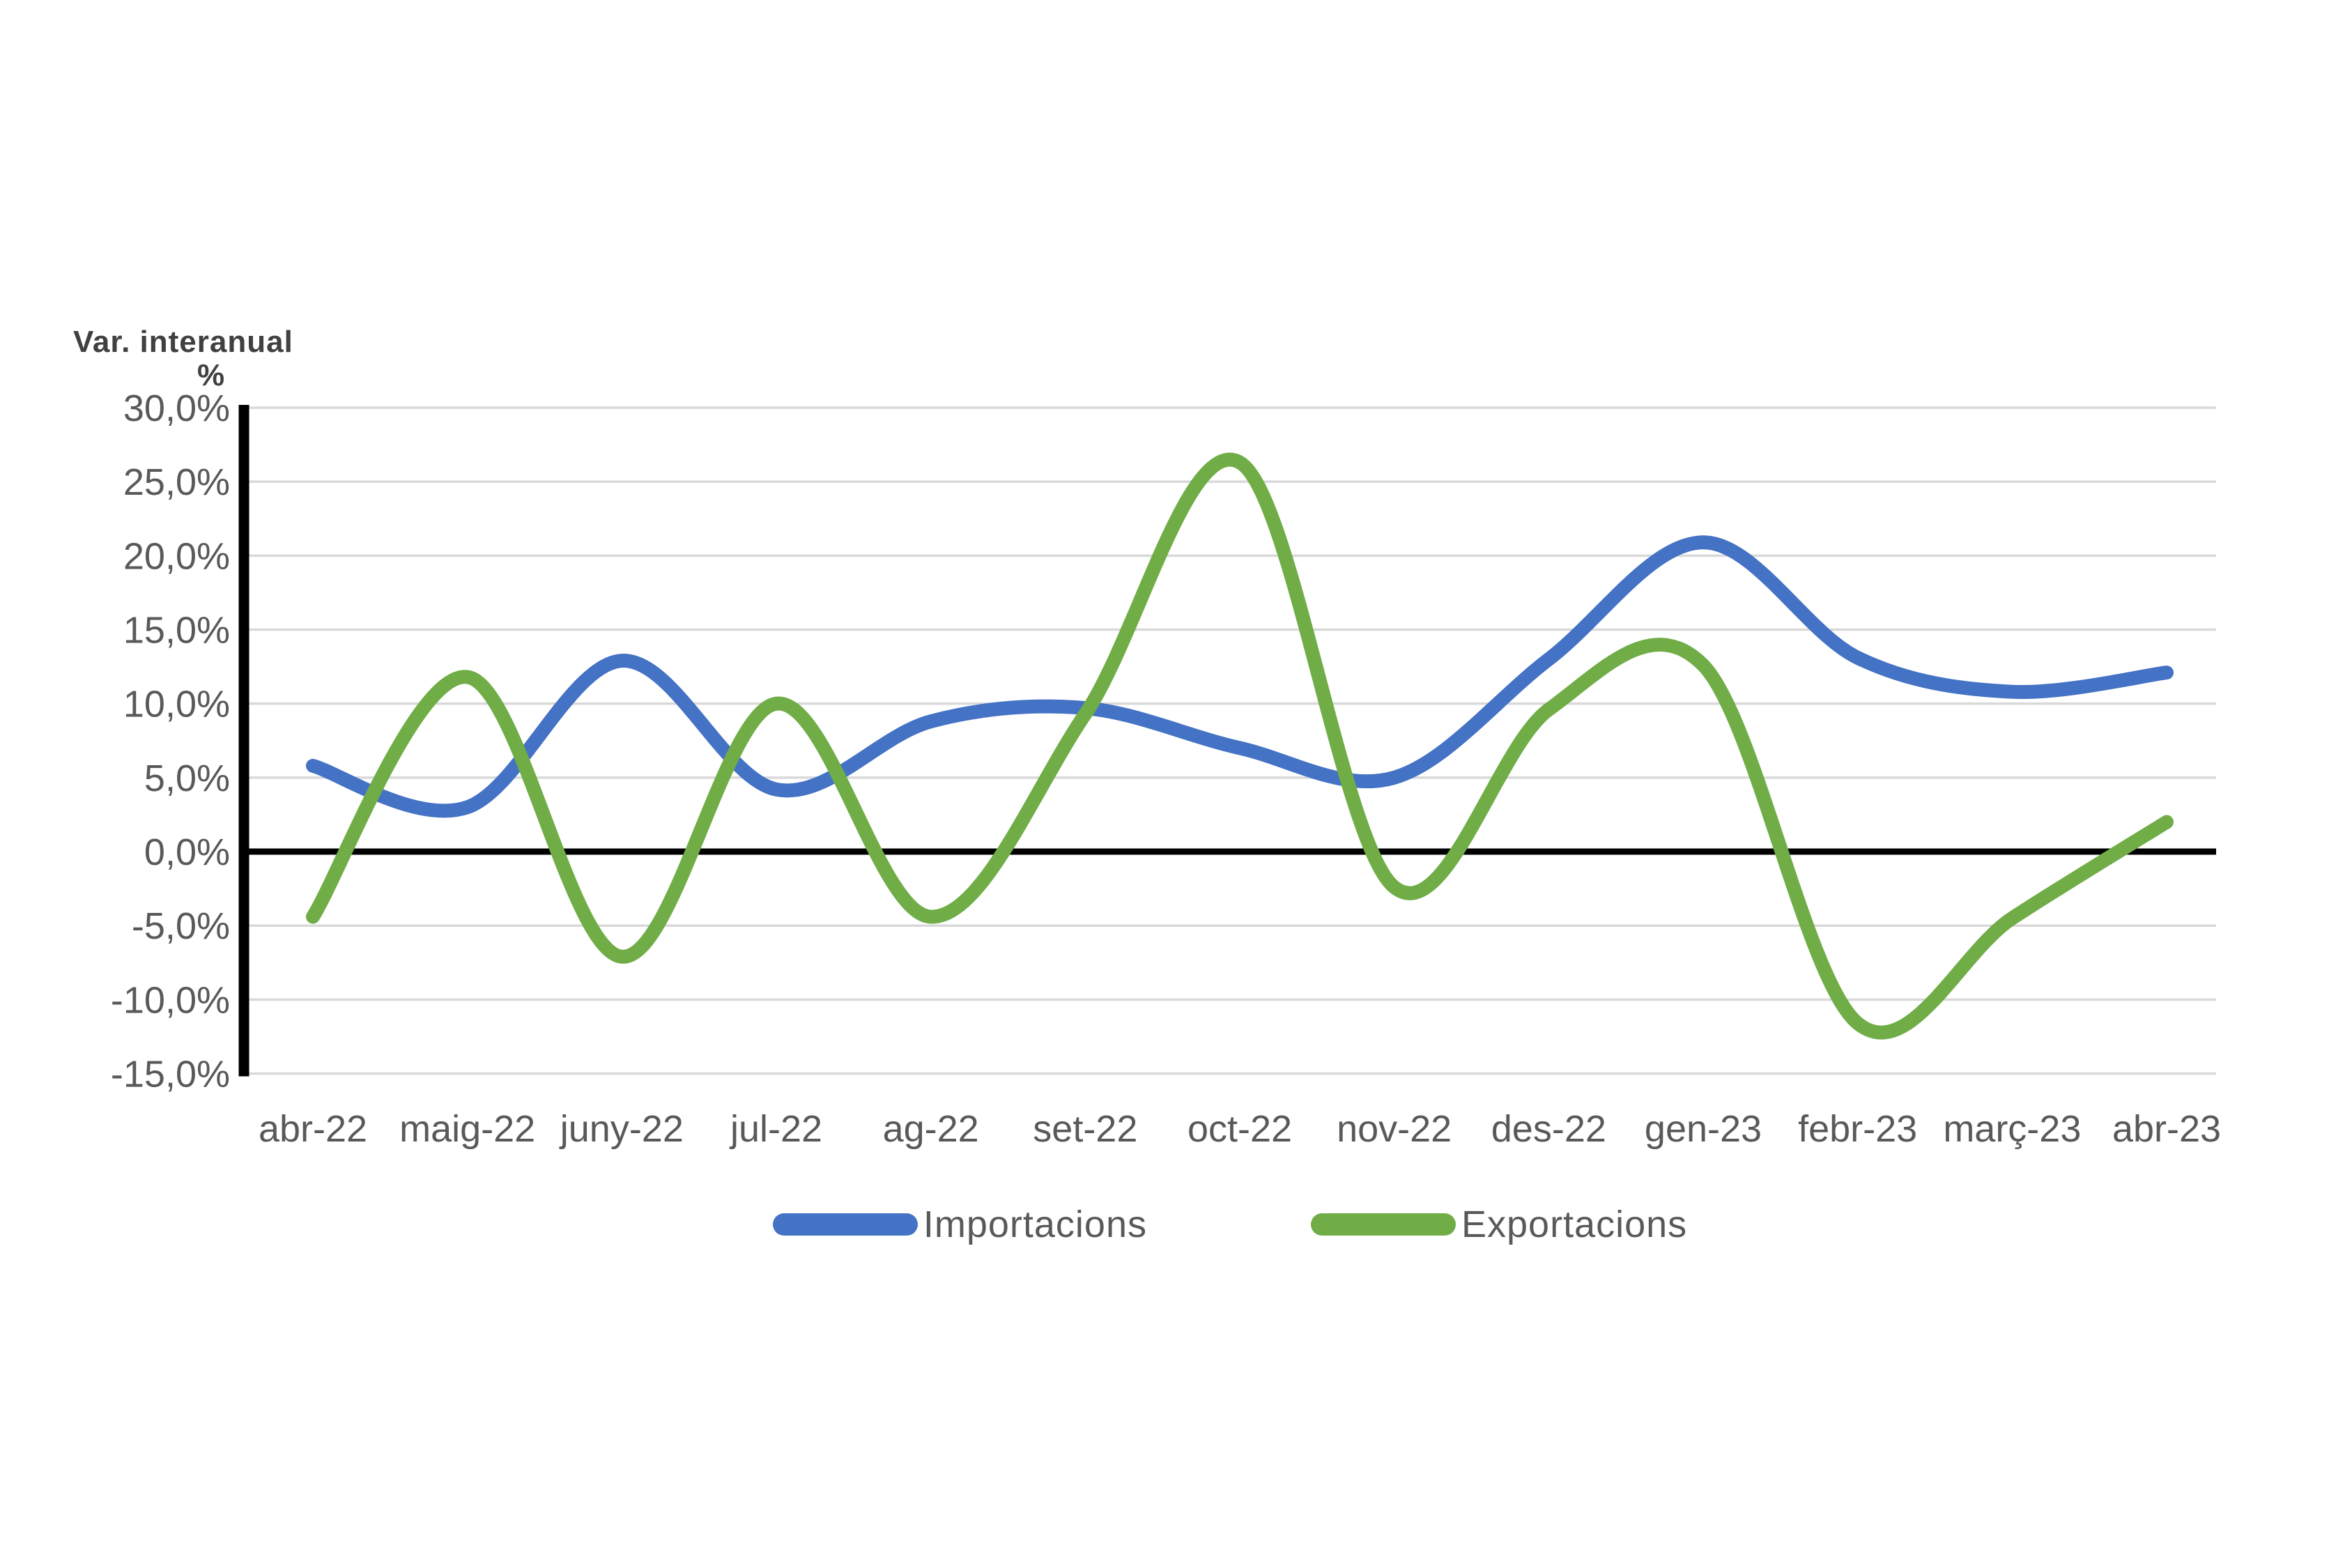 The height and width of the screenshot is (1568, 2352). Describe the element at coordinates (176, 482) in the screenshot. I see `y-tick-label: 25,0%` at that location.